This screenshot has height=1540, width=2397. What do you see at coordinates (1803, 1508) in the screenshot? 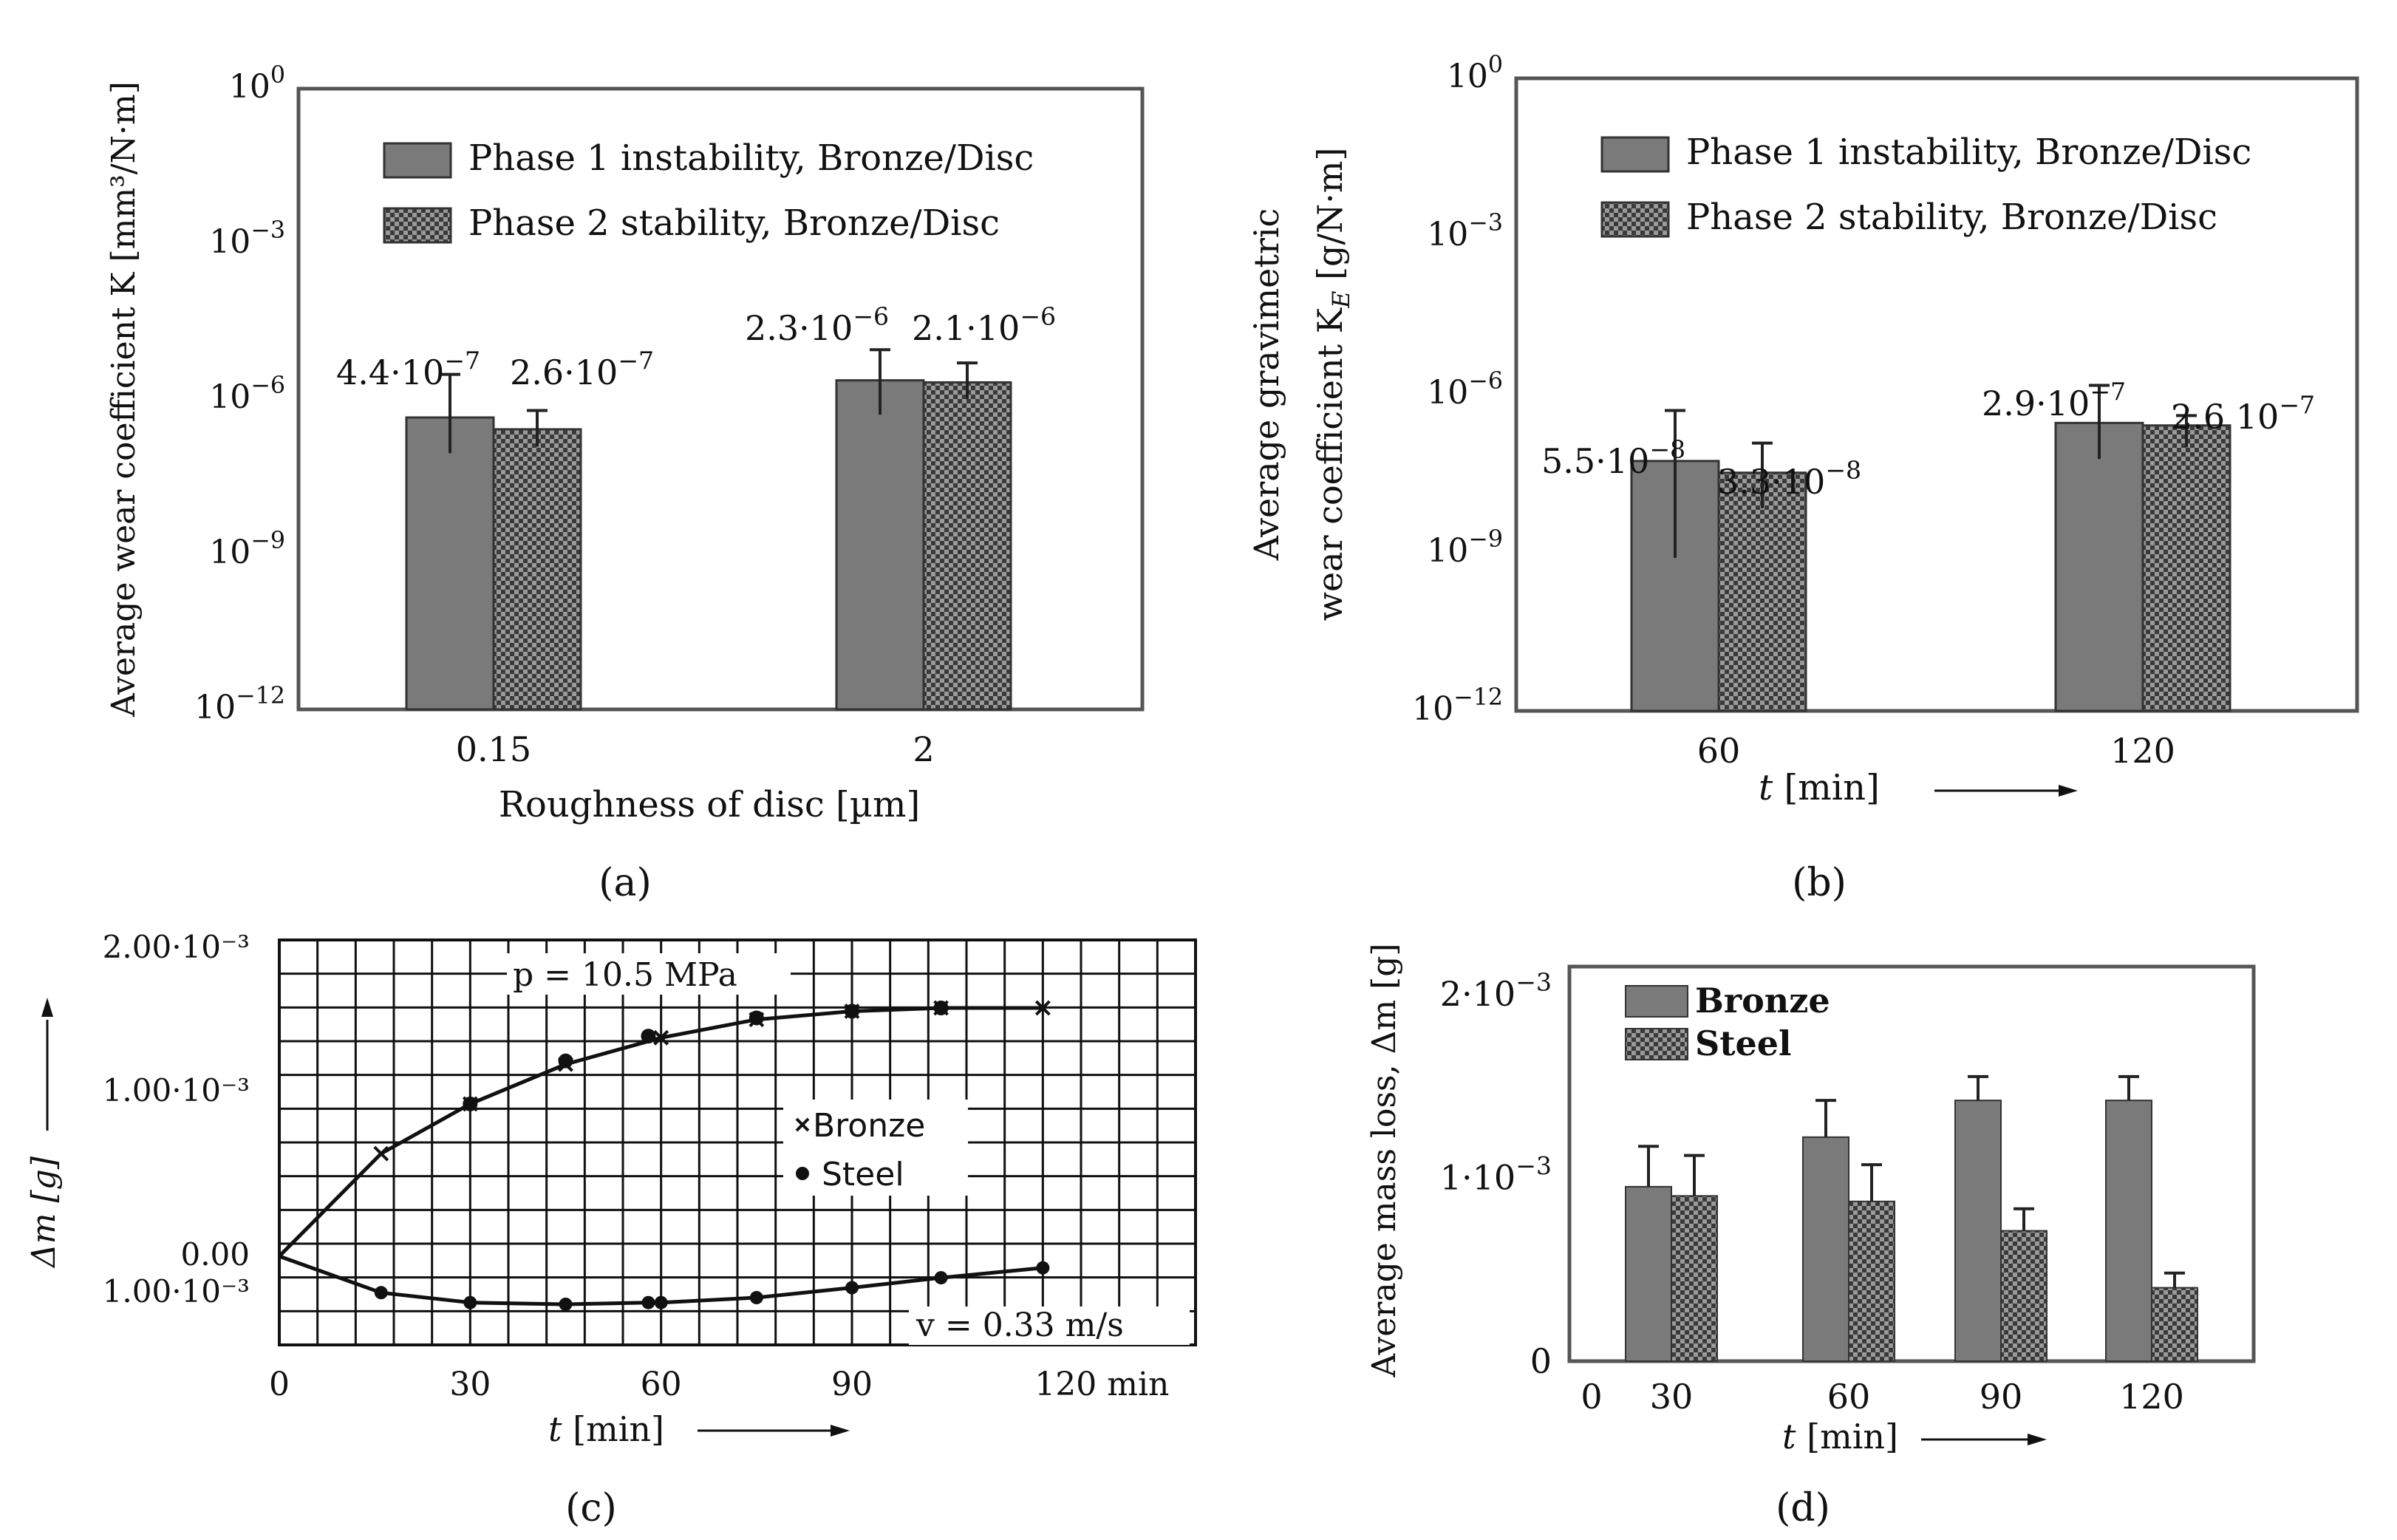
I see `panel-label-d: (d)` at bounding box center [1803, 1508].